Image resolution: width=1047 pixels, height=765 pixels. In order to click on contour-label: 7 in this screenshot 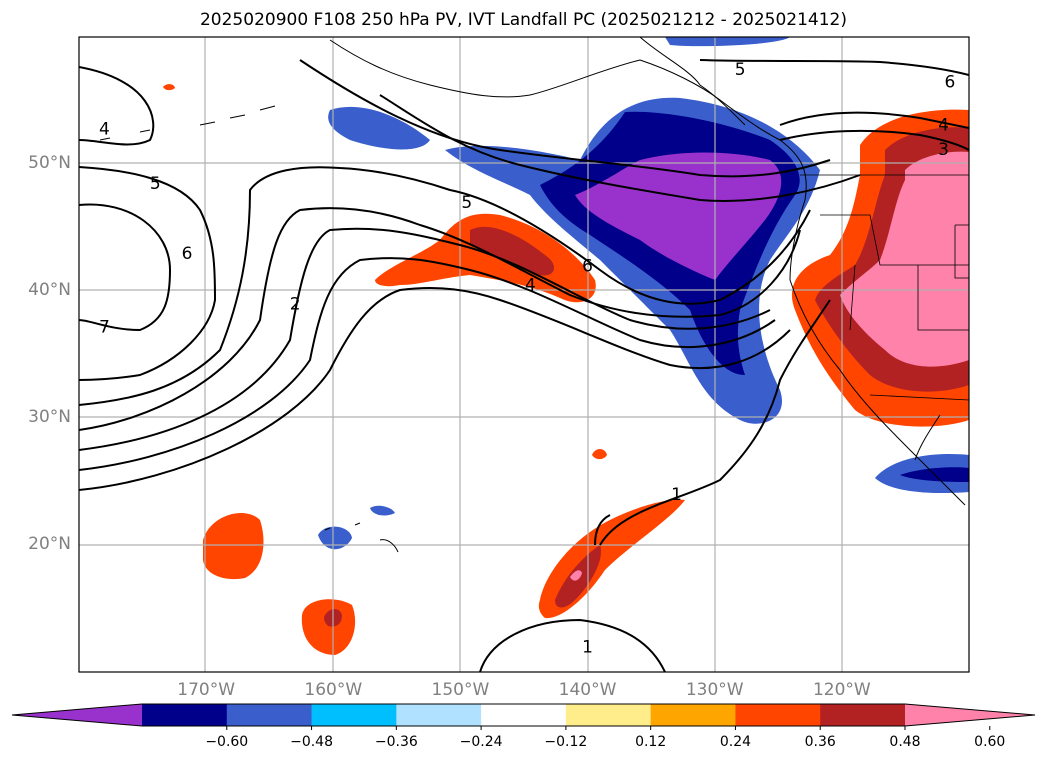, I will do `click(104, 328)`.